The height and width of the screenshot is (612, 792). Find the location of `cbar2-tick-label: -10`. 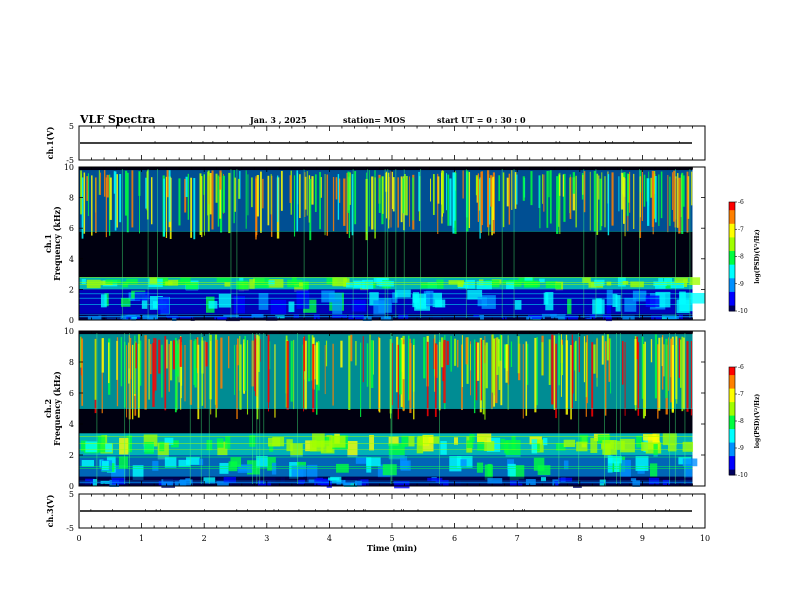

cbar2-tick-label: -10 is located at coordinates (743, 475).